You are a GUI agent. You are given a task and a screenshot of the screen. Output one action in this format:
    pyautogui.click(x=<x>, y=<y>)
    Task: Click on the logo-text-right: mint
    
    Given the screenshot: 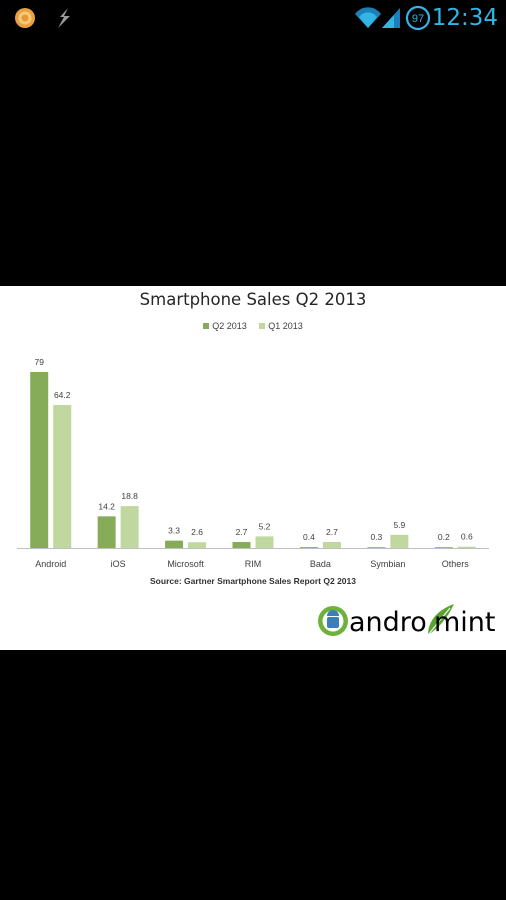 What is the action you would take?
    pyautogui.click(x=465, y=622)
    